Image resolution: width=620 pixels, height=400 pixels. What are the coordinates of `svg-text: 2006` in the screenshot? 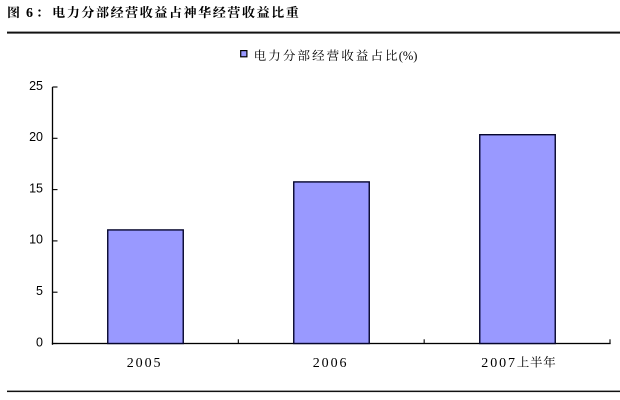 It's located at (331, 363).